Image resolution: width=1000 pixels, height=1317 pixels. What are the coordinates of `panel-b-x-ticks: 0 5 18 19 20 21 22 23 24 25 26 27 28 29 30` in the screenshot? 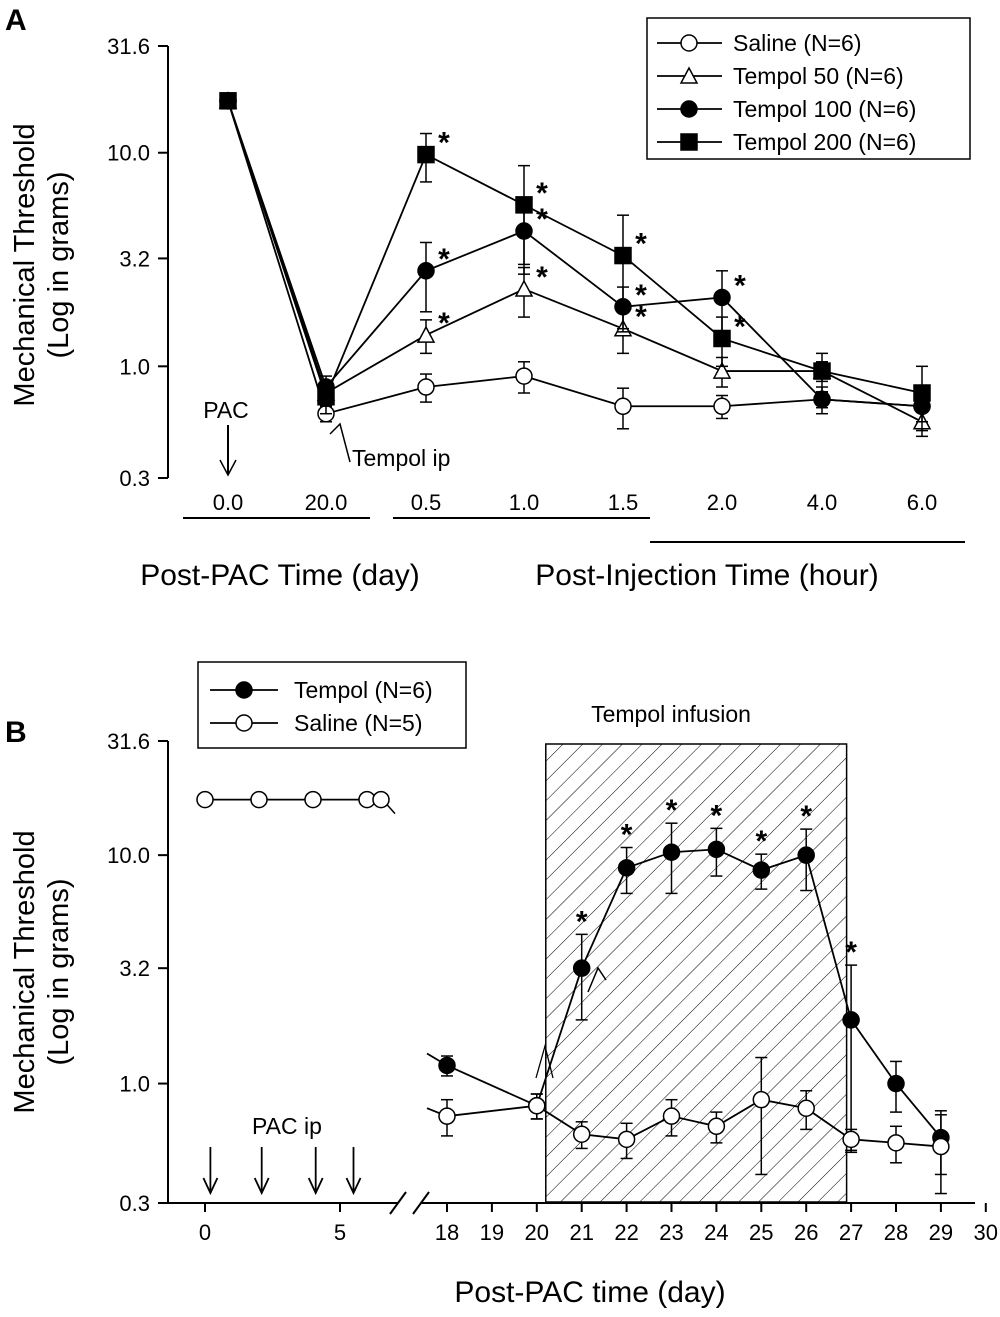 It's located at (598, 1224).